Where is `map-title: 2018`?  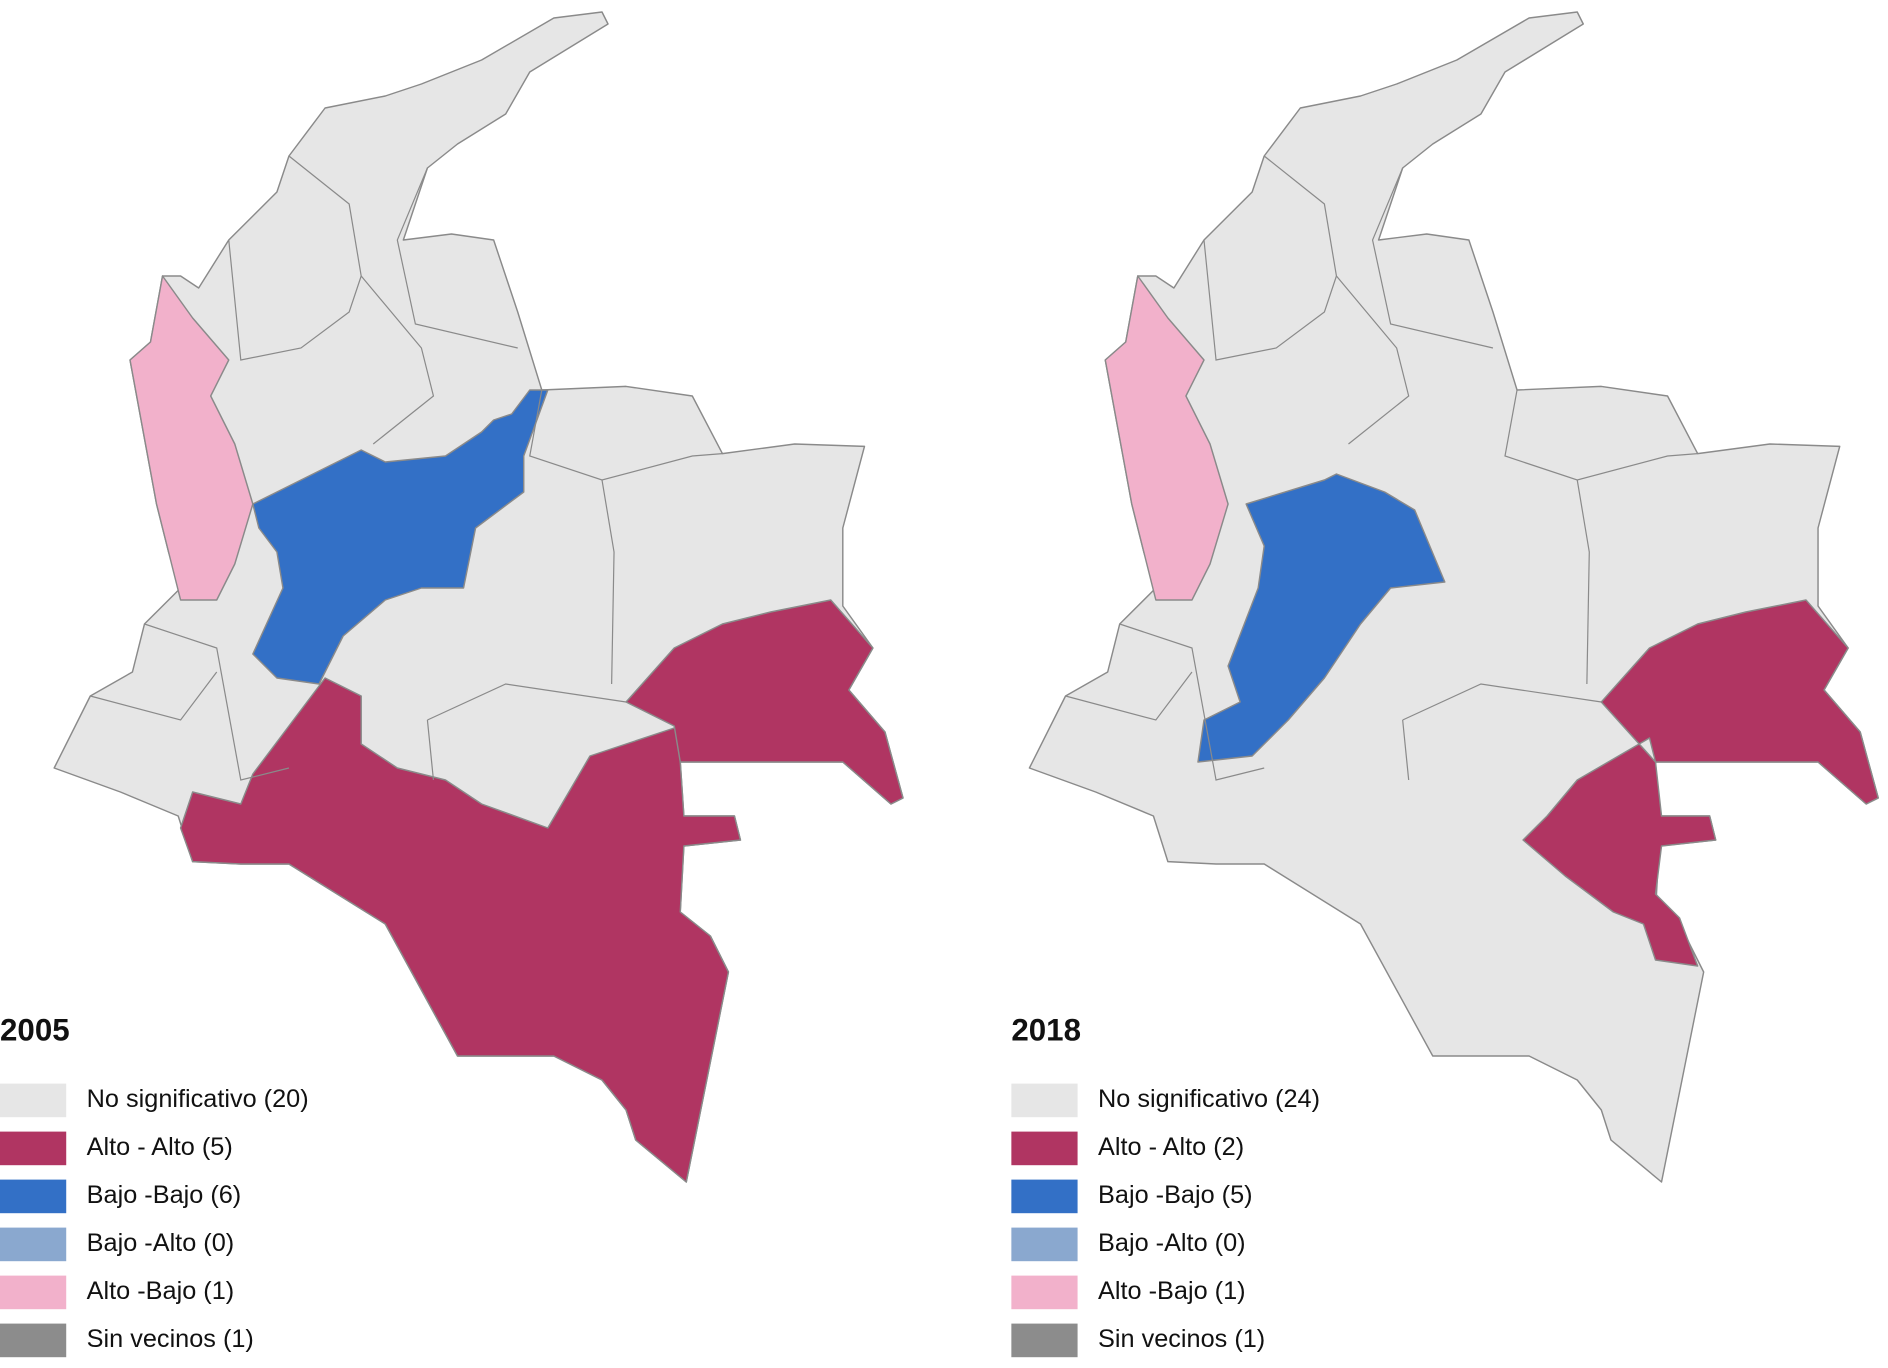
map-title: 2018 is located at coordinates (1046, 1029).